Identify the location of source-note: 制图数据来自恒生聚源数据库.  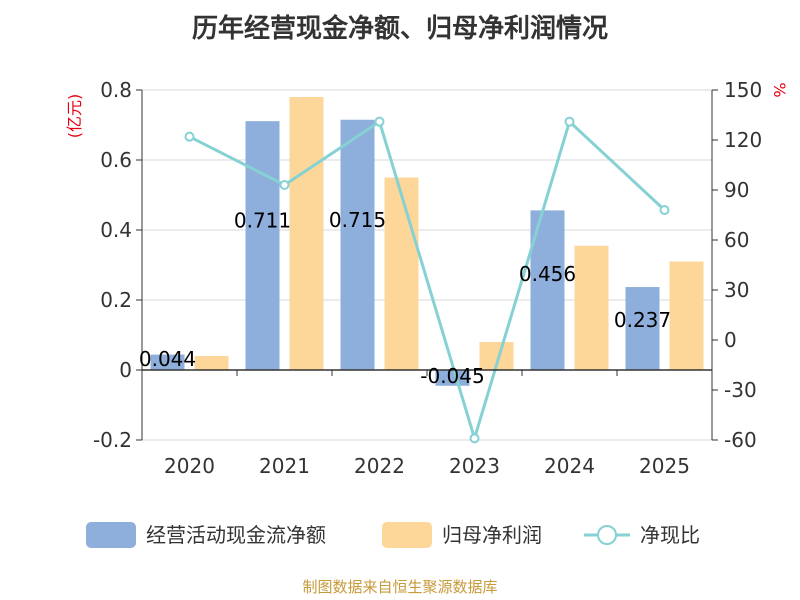
(400, 587).